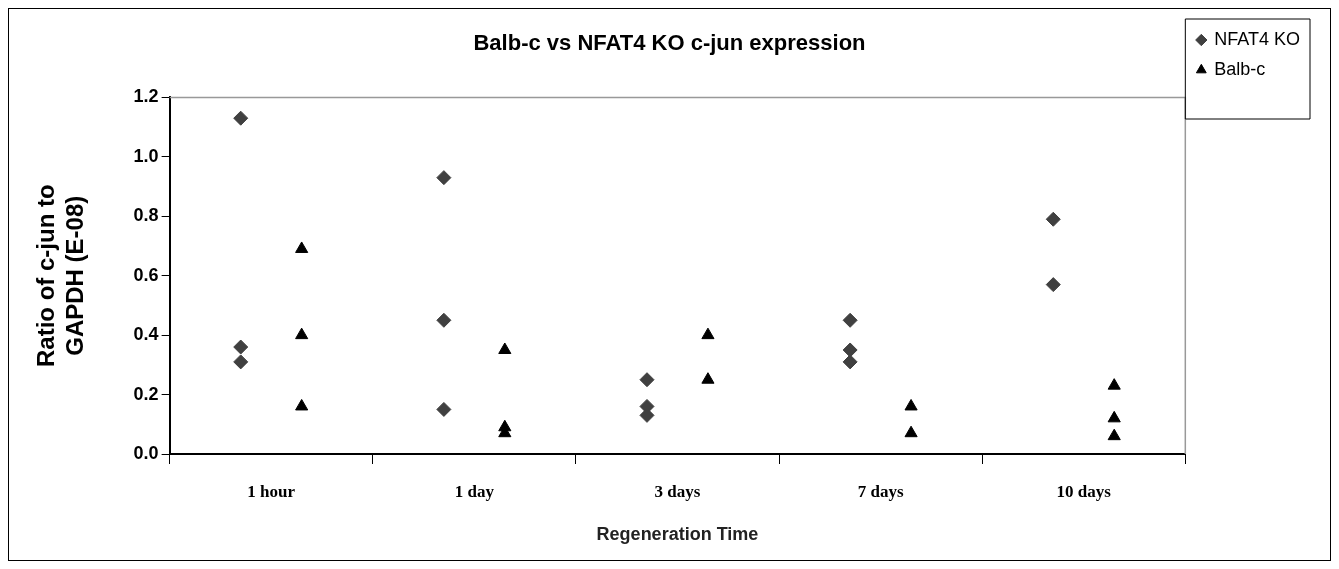 This screenshot has width=1339, height=569. Describe the element at coordinates (146, 393) in the screenshot. I see `y-tick-label: 0.2` at that location.